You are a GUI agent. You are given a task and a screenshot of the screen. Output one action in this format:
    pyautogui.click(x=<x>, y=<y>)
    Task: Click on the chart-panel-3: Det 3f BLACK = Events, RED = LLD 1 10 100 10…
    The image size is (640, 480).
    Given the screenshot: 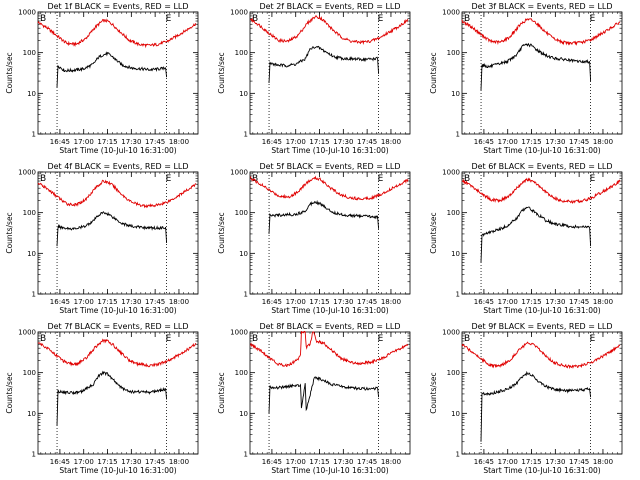 What is the action you would take?
    pyautogui.click(x=526, y=78)
    